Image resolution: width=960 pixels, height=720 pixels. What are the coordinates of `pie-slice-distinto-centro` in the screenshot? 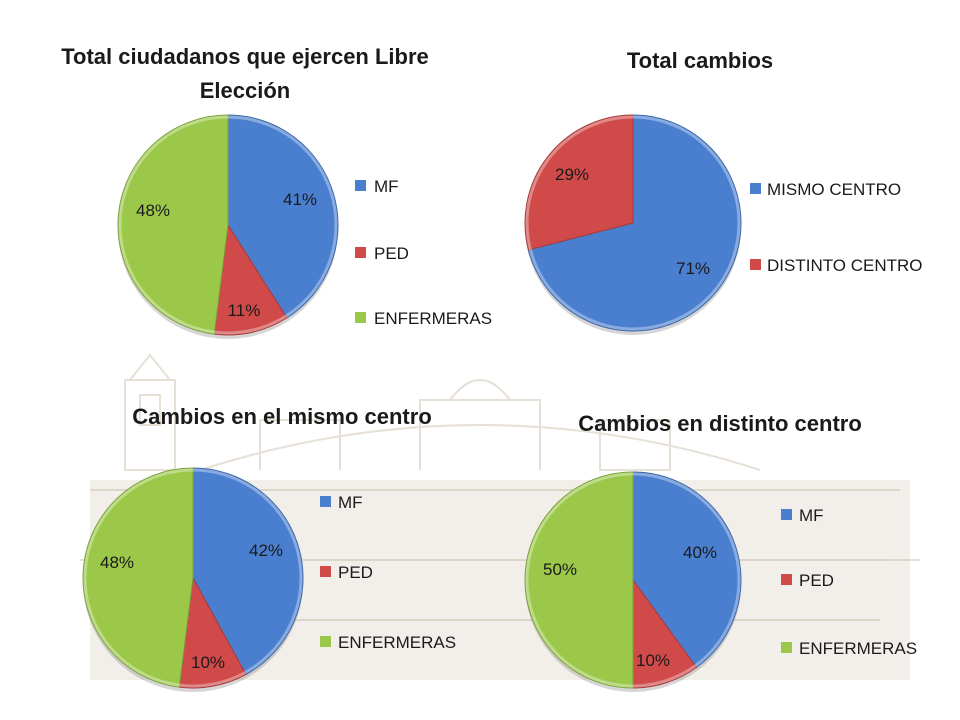 It's located at (579, 182).